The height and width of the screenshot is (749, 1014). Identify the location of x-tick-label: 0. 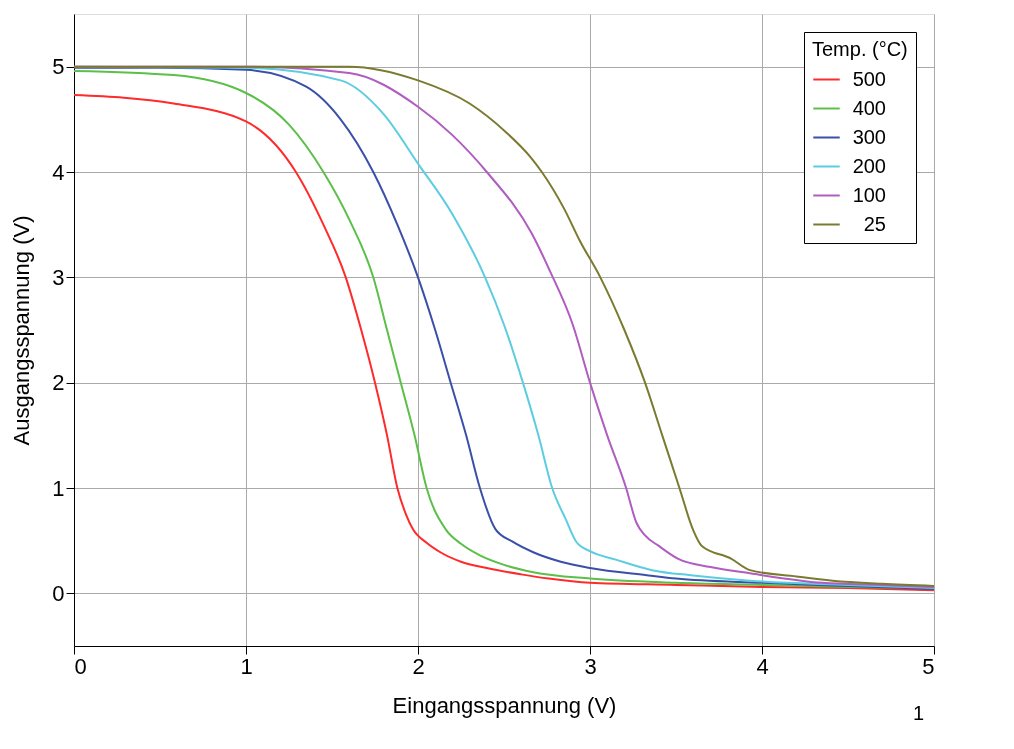
(80, 666).